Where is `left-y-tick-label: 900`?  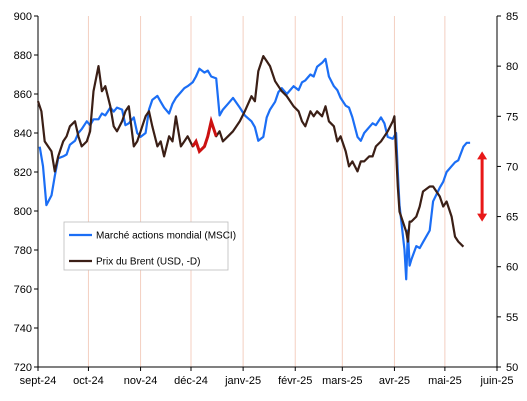
left-y-tick-label: 900 is located at coordinates (23, 17).